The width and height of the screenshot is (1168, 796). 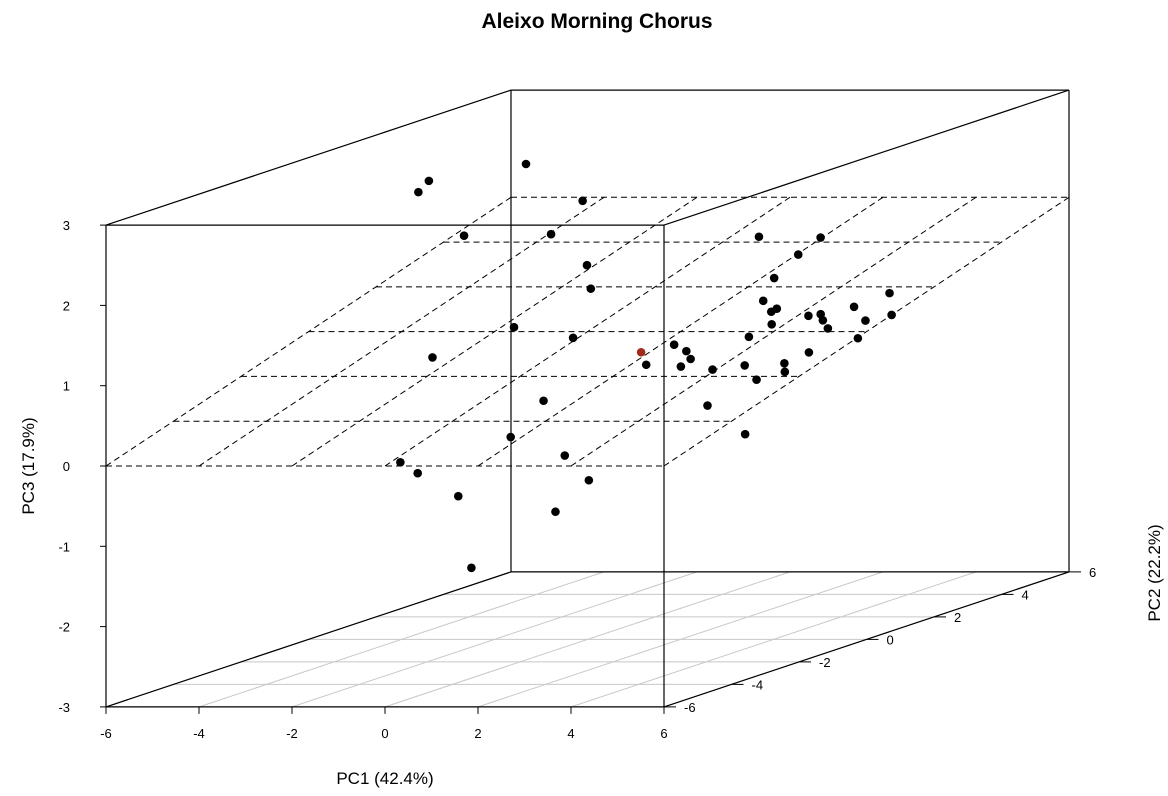 I want to click on floor-grid, so click(x=587, y=639).